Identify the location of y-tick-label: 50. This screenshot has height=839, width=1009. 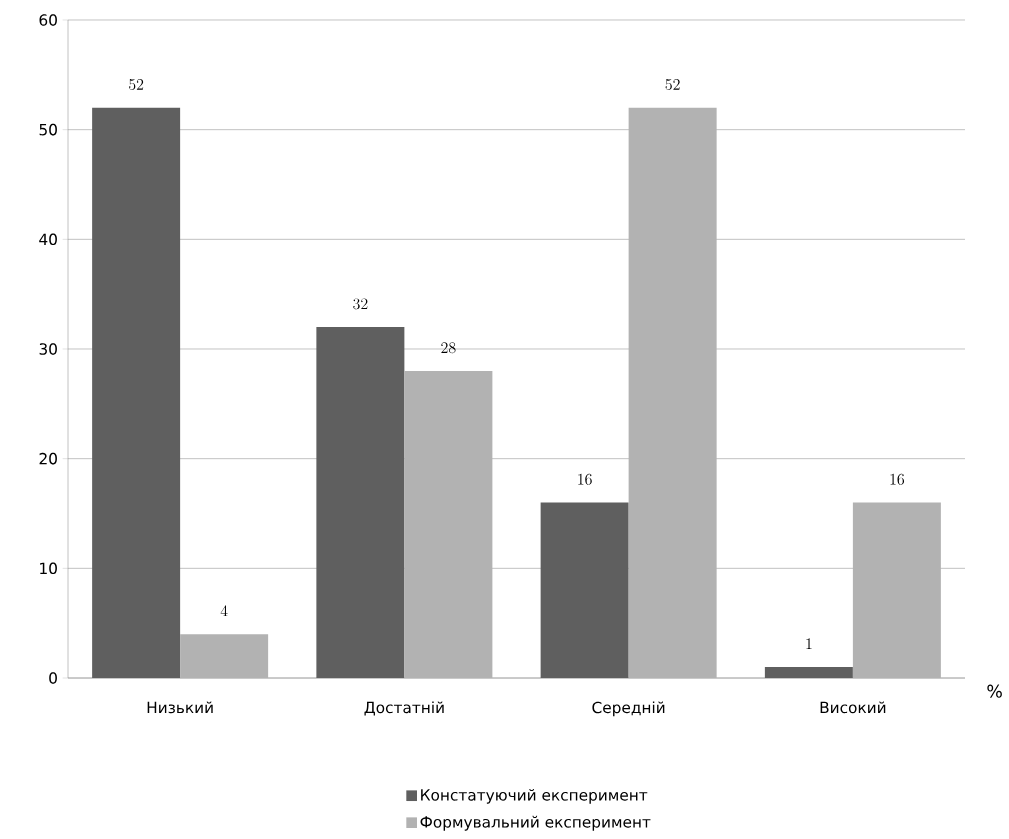
(48, 129).